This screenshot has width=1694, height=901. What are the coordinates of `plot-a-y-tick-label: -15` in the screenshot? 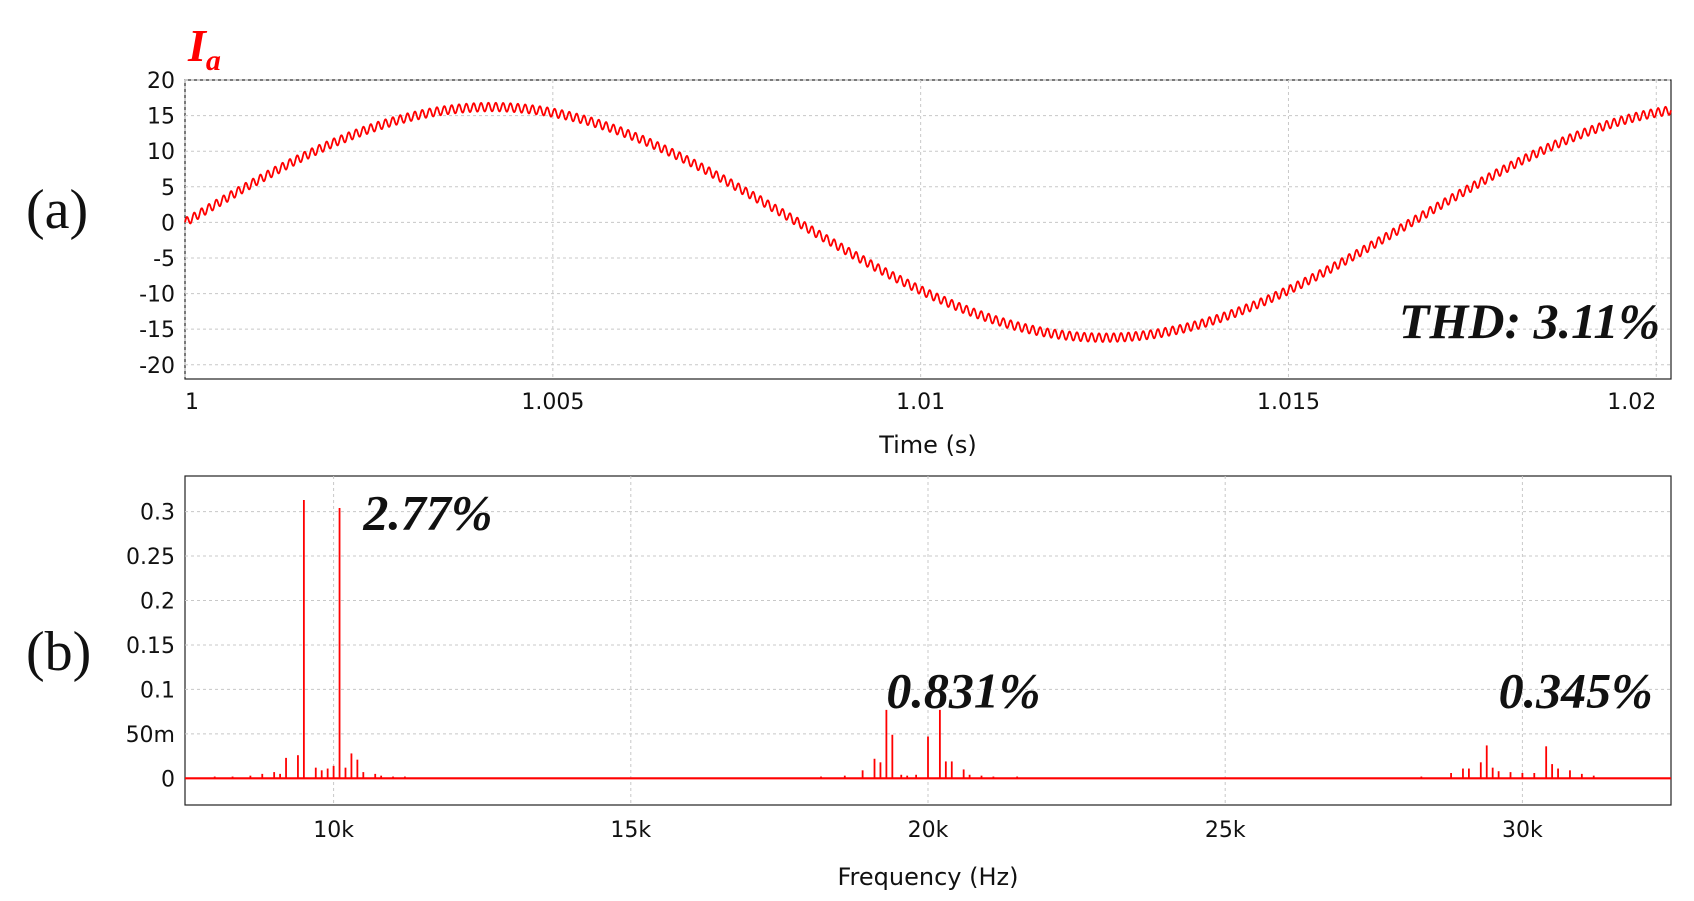 It's located at (157, 330).